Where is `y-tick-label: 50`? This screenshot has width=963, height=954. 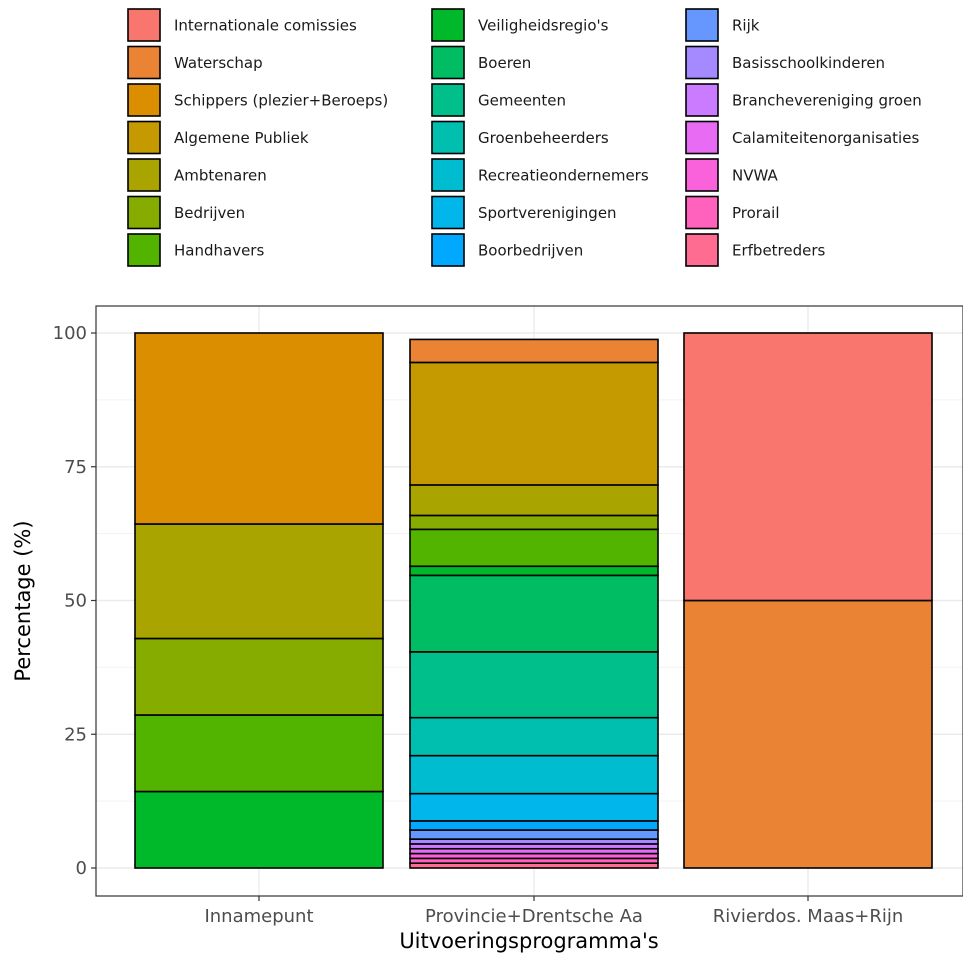
y-tick-label: 50 is located at coordinates (75, 601).